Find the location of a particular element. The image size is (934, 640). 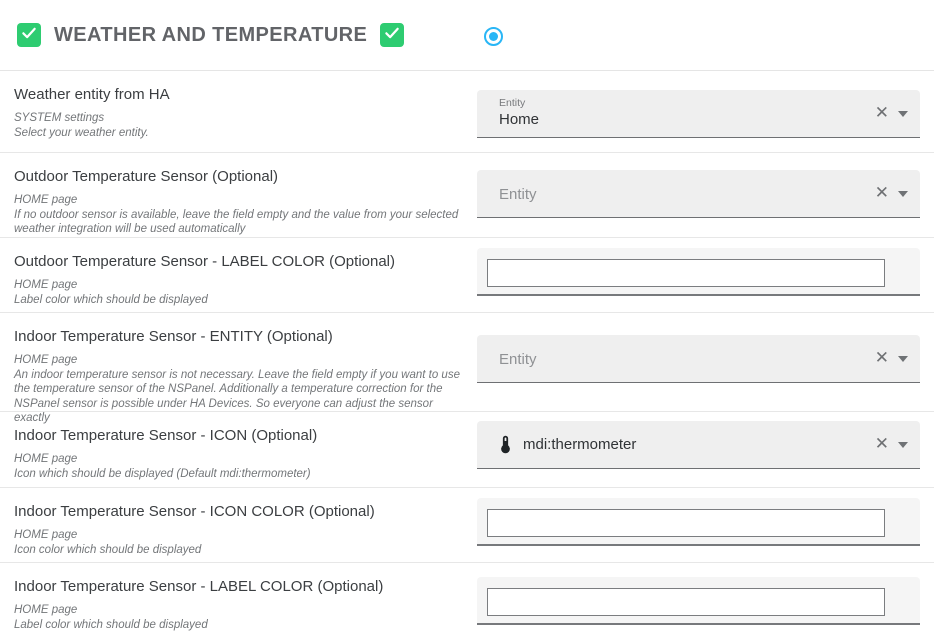

select-value: Home is located at coordinates (519, 119).